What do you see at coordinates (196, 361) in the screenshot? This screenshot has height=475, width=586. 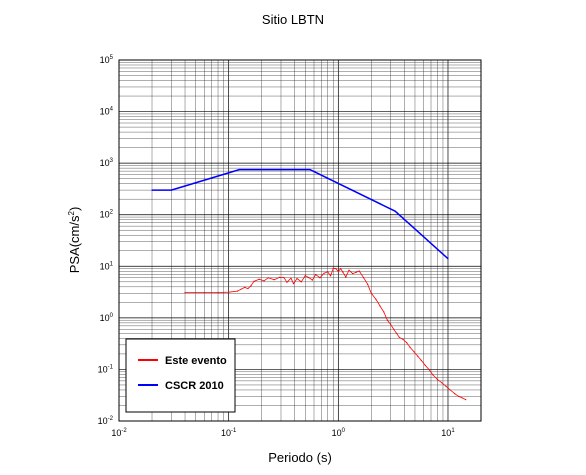 I see `legend-label-este-evento: Este evento` at bounding box center [196, 361].